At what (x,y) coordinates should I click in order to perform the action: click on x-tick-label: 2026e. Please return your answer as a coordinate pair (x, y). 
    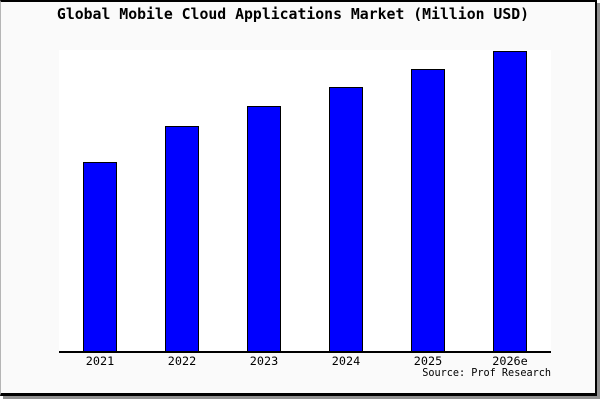
    Looking at the image, I should click on (510, 361).